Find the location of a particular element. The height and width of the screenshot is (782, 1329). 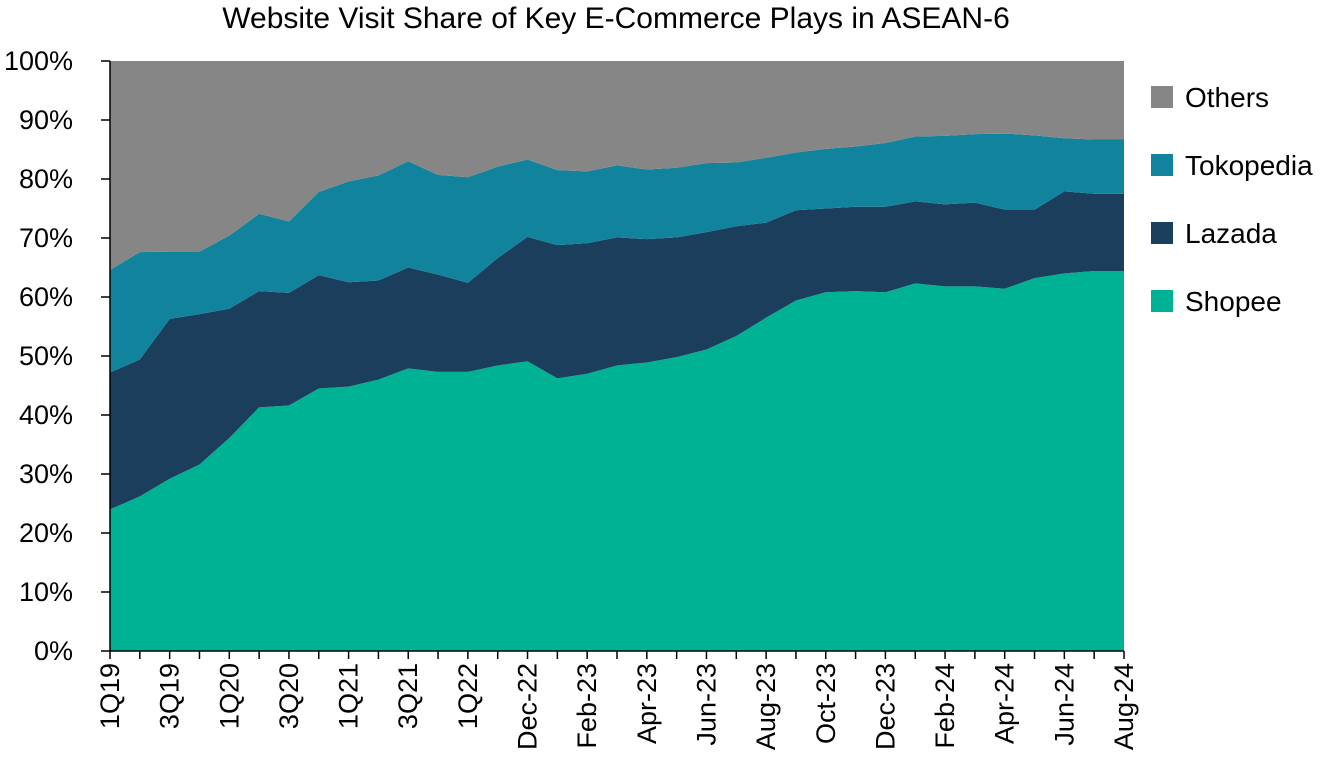

y-tick-label: 80% is located at coordinates (46, 179).